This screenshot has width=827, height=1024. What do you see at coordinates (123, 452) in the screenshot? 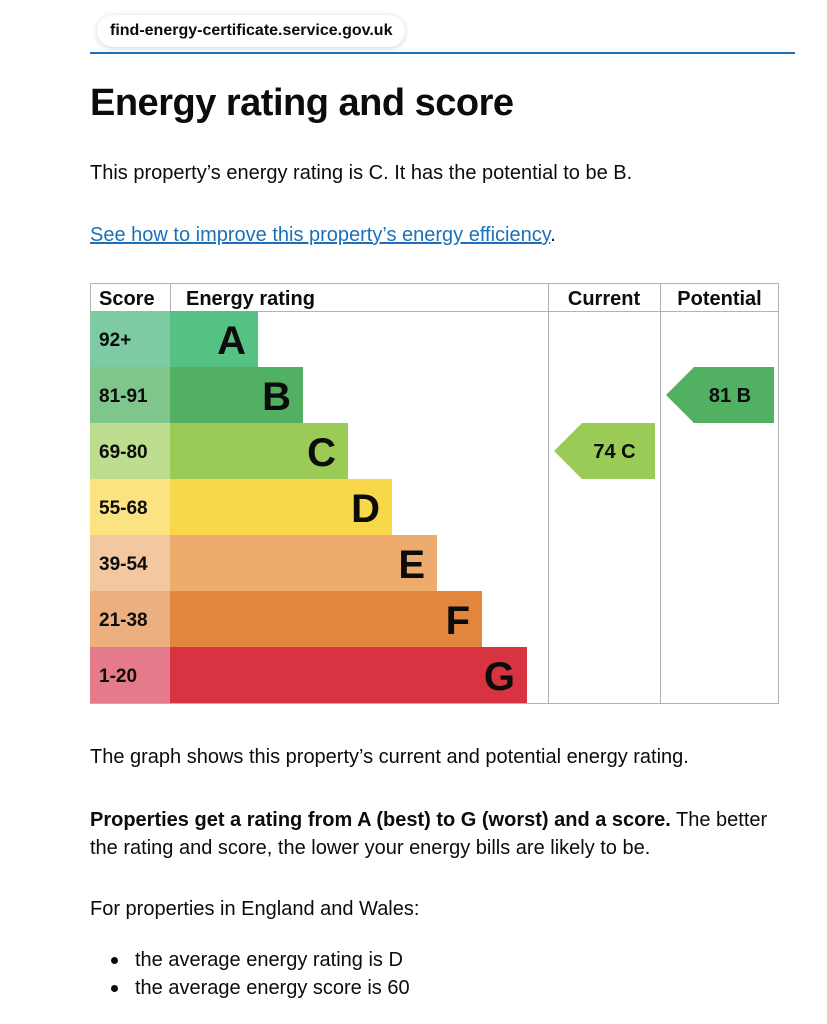
I see `score-range-c: 69-80` at bounding box center [123, 452].